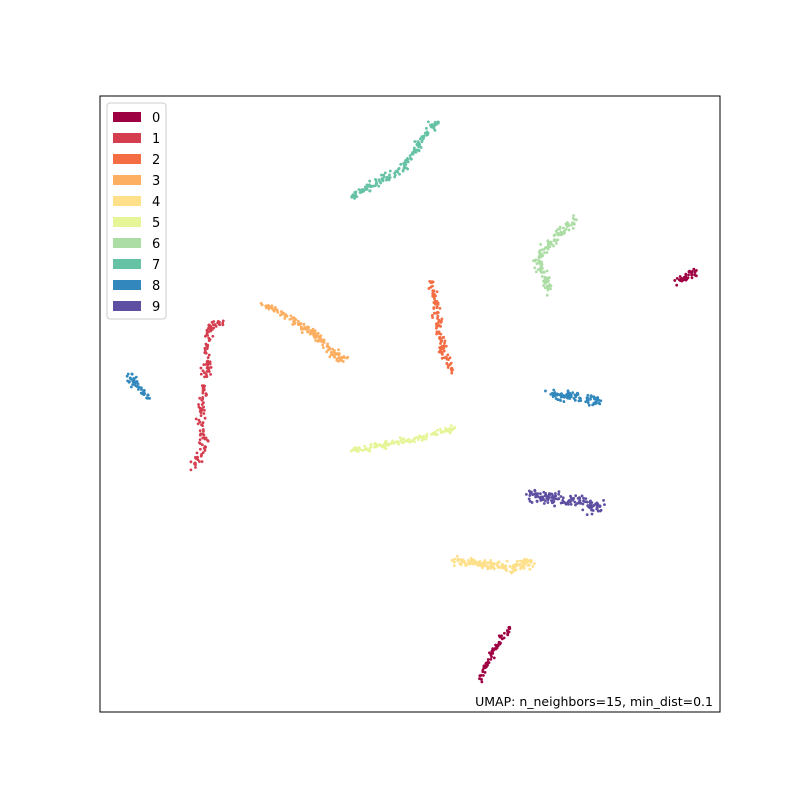  I want to click on legend-label-7: 7, so click(156, 265).